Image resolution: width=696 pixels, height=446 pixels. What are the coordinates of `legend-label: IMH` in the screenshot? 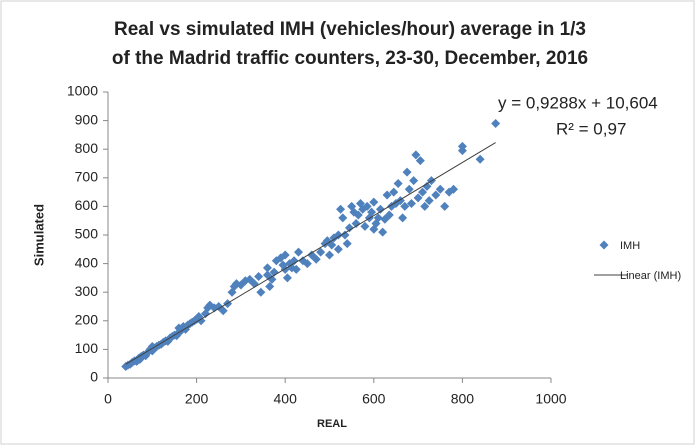 It's located at (630, 246).